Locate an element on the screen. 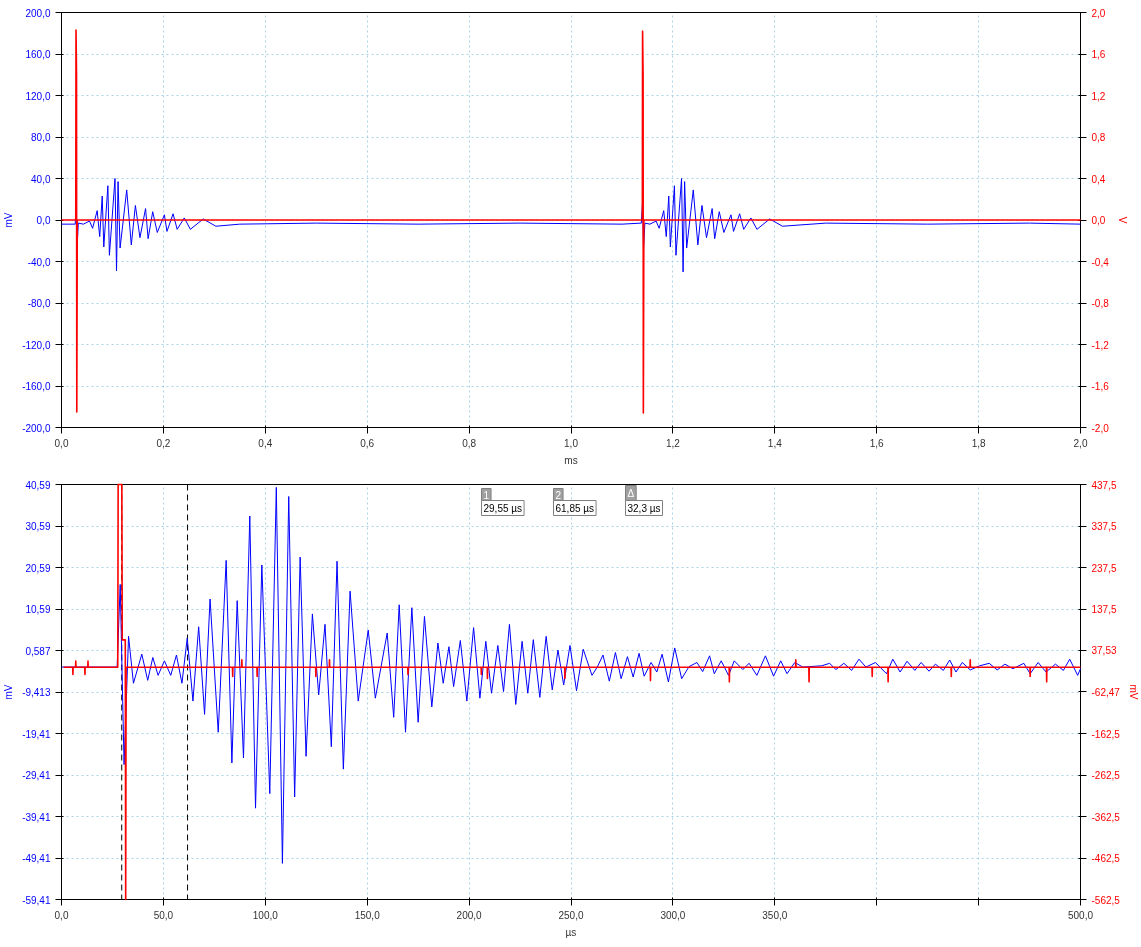 This screenshot has width=1141, height=947. annotation: Δ is located at coordinates (631, 493).